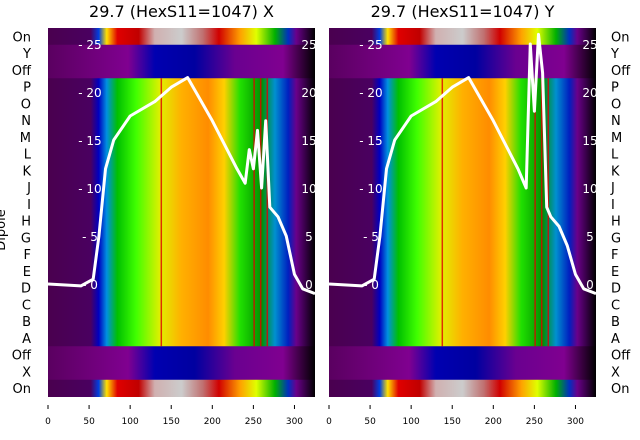  Describe the element at coordinates (463, 11) in the screenshot. I see `chart-title: 29.7 (HexS11=1047) Y` at that location.